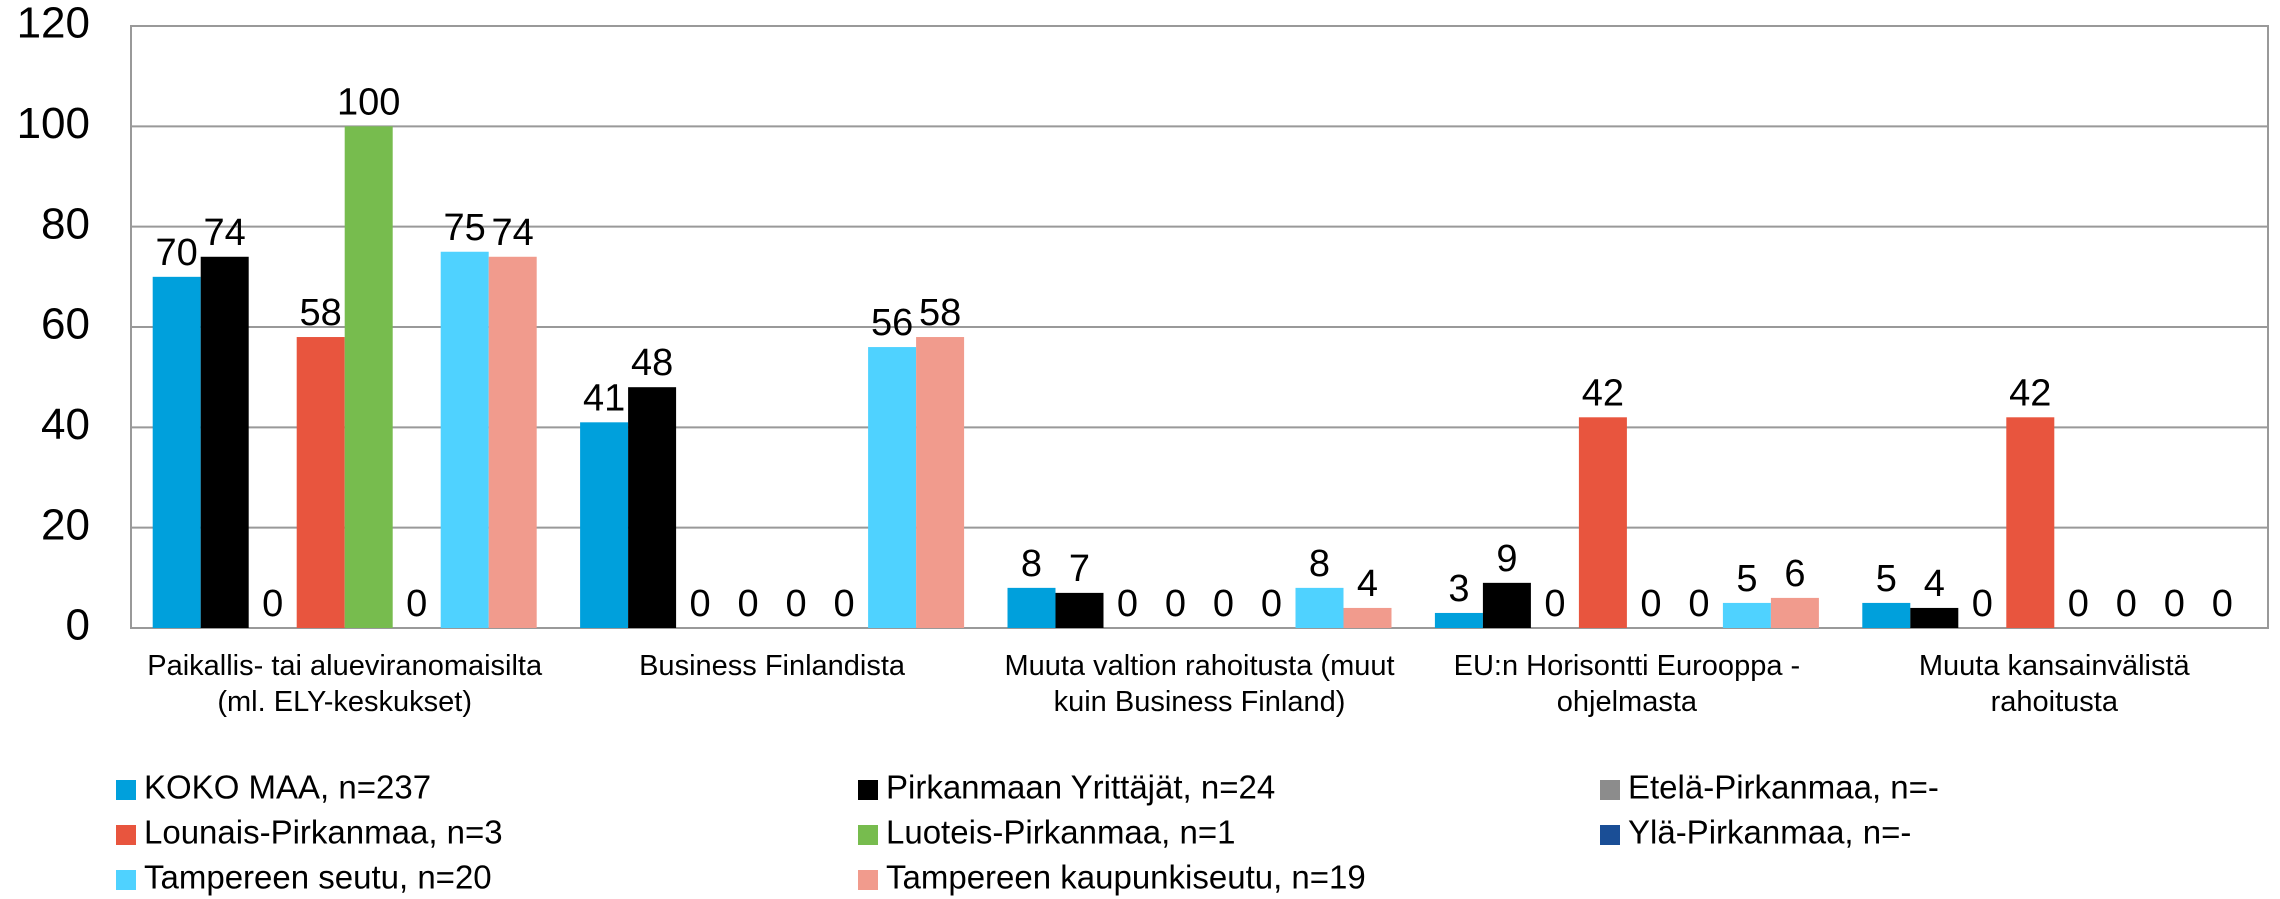  Describe the element at coordinates (1627, 684) in the screenshot. I see `x-tick-label: EU:n Horisontti Eurooppa -ohjelmasta` at that location.